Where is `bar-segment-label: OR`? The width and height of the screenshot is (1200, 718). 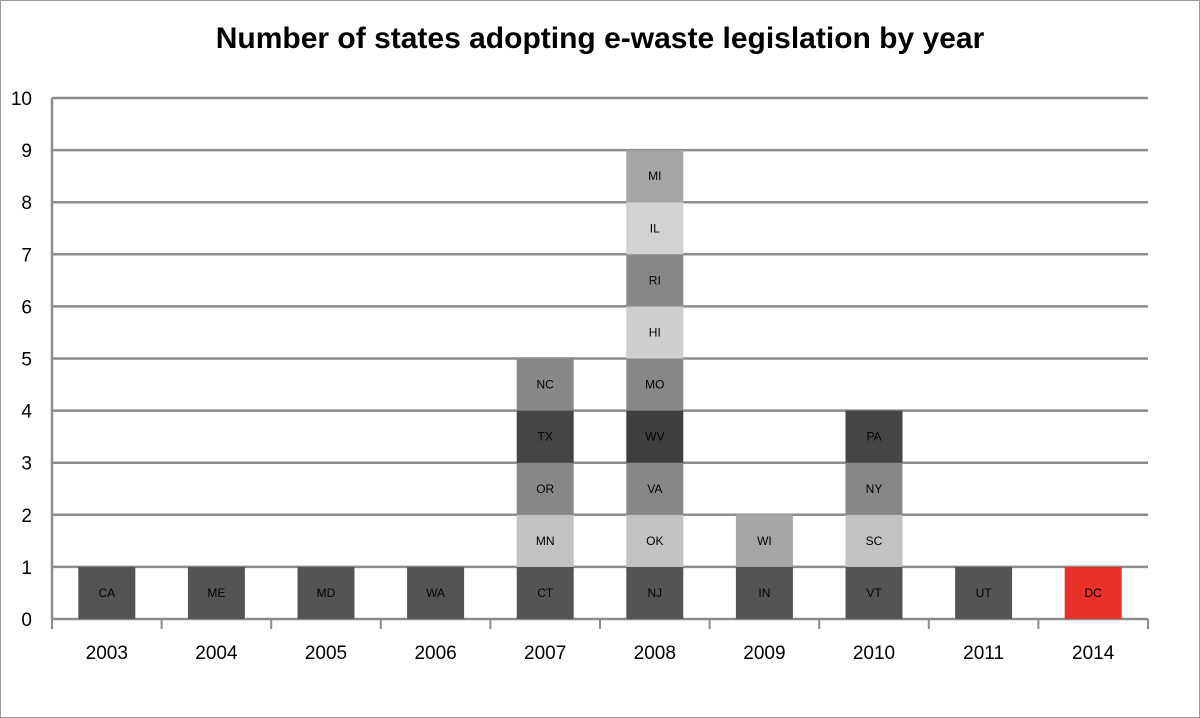
bar-segment-label: OR is located at coordinates (545, 489).